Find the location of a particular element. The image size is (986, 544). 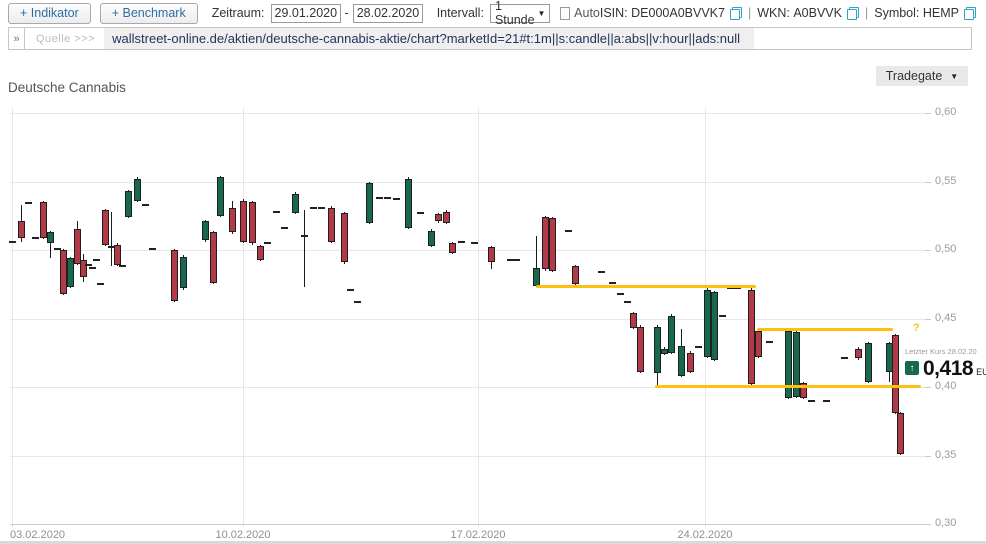

last-price-label: Letzter Kurs 28.02.20 is located at coordinates (941, 351).